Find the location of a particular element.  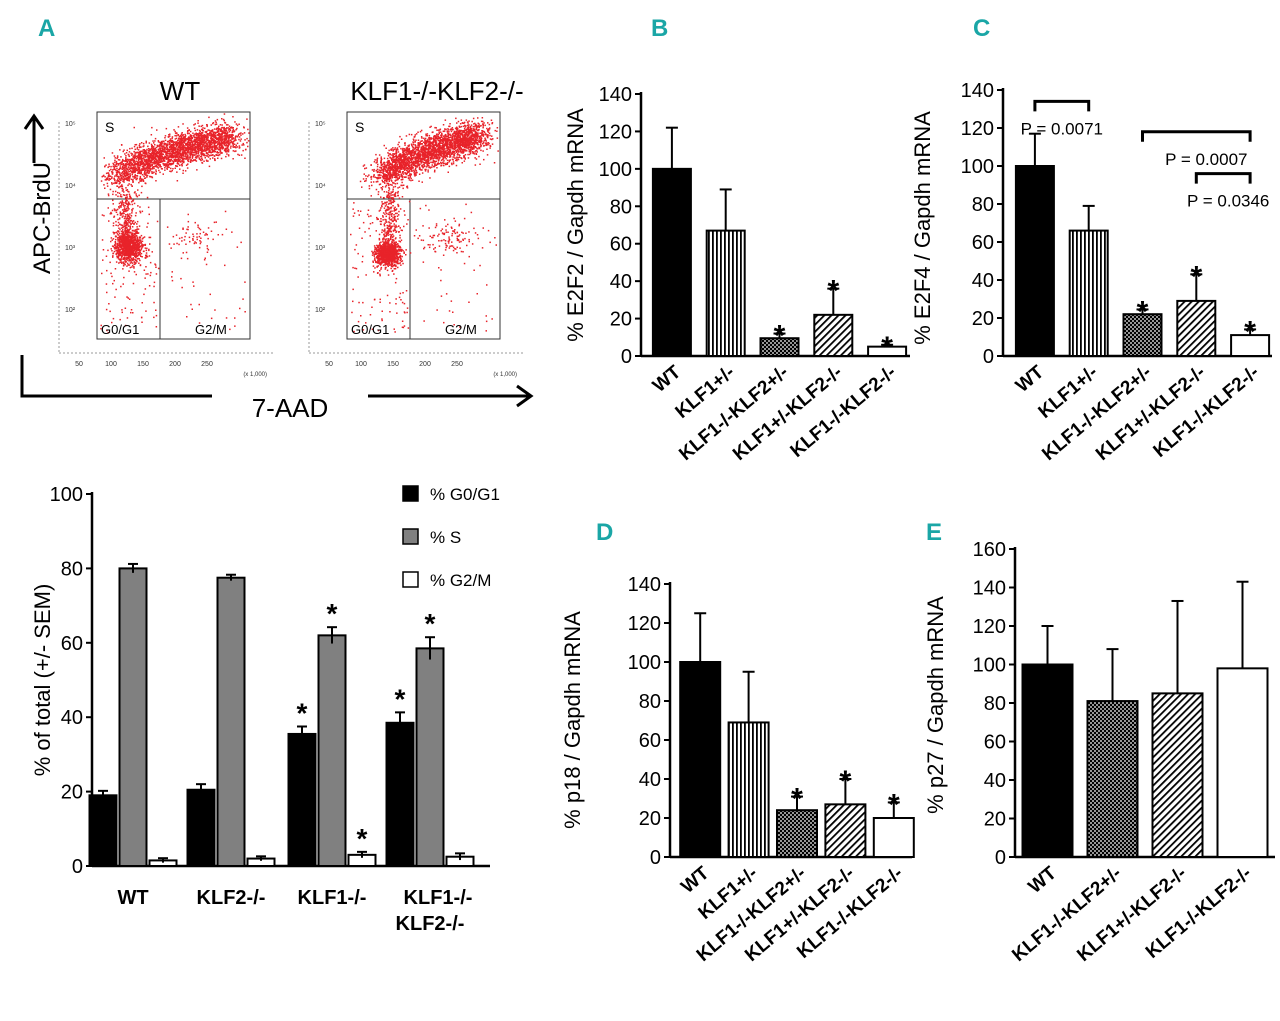

flow-x-arrow-head is located at coordinates (525, 396).